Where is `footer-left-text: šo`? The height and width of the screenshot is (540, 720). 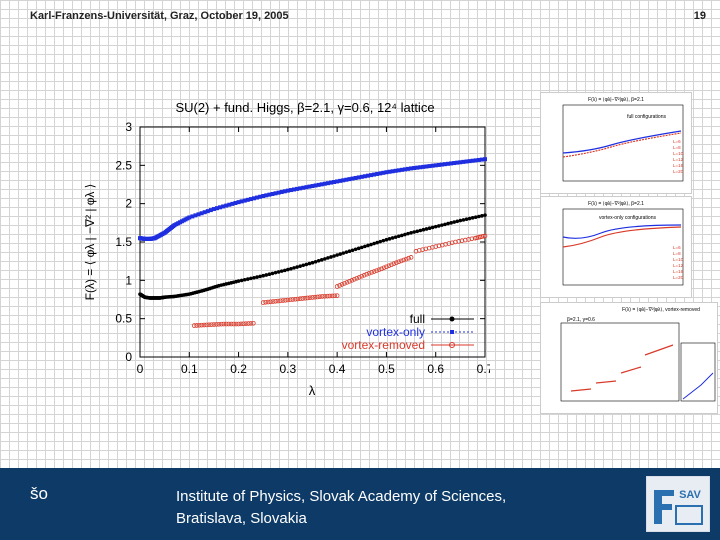
footer-left-text: šo is located at coordinates (39, 493).